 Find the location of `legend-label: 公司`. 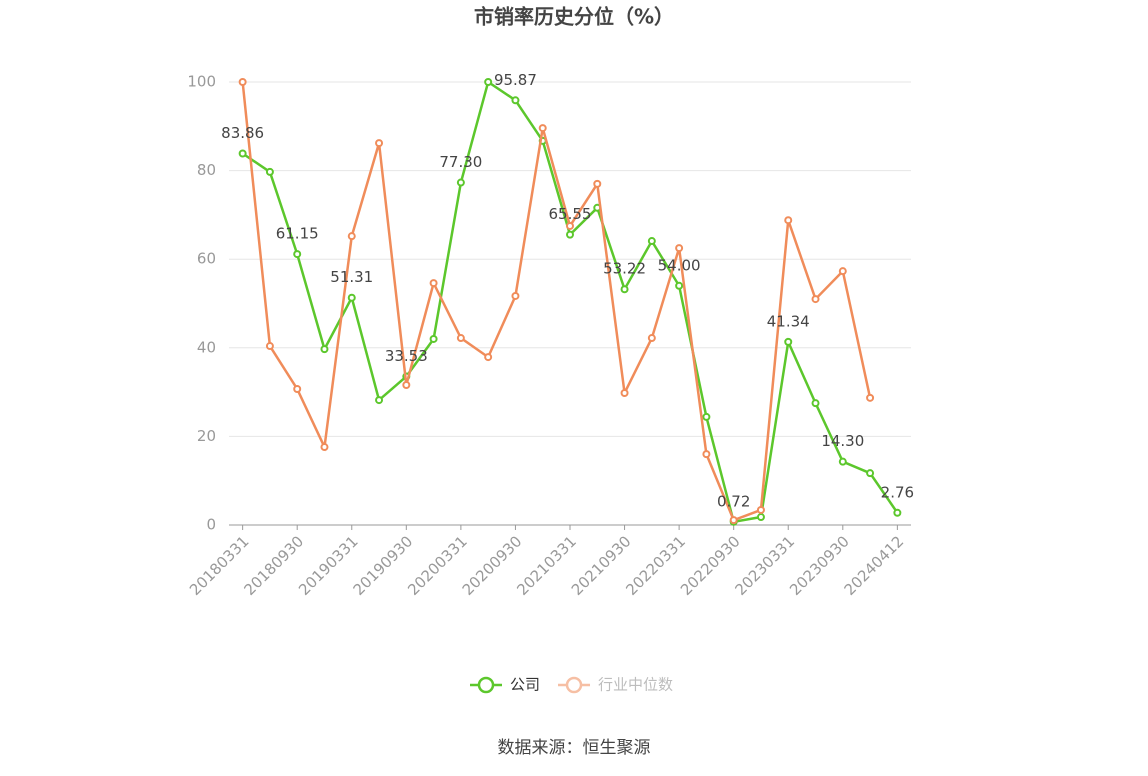

legend-label: 公司 is located at coordinates (525, 685).